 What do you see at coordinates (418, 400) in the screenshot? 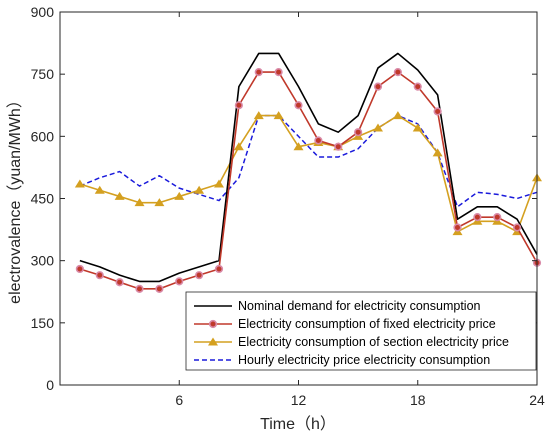
I see `x-tick-label: 18` at bounding box center [418, 400].